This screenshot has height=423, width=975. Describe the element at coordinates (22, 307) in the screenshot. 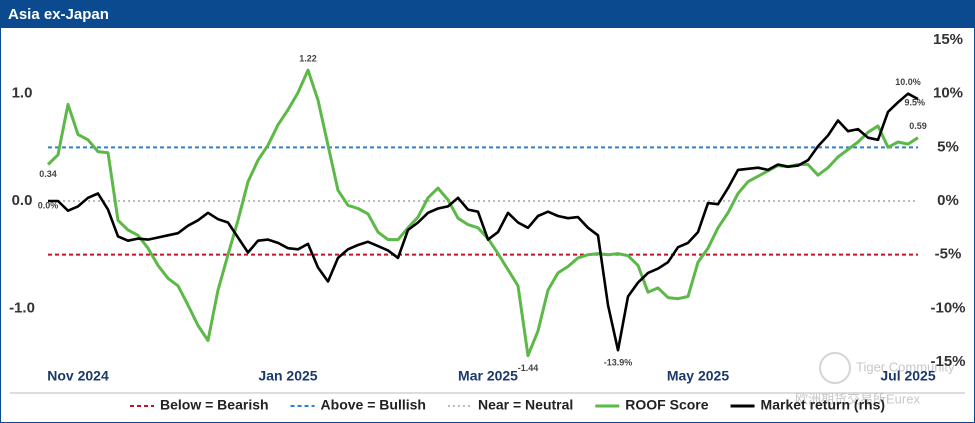

I see `y-tick-label: -1.0` at that location.